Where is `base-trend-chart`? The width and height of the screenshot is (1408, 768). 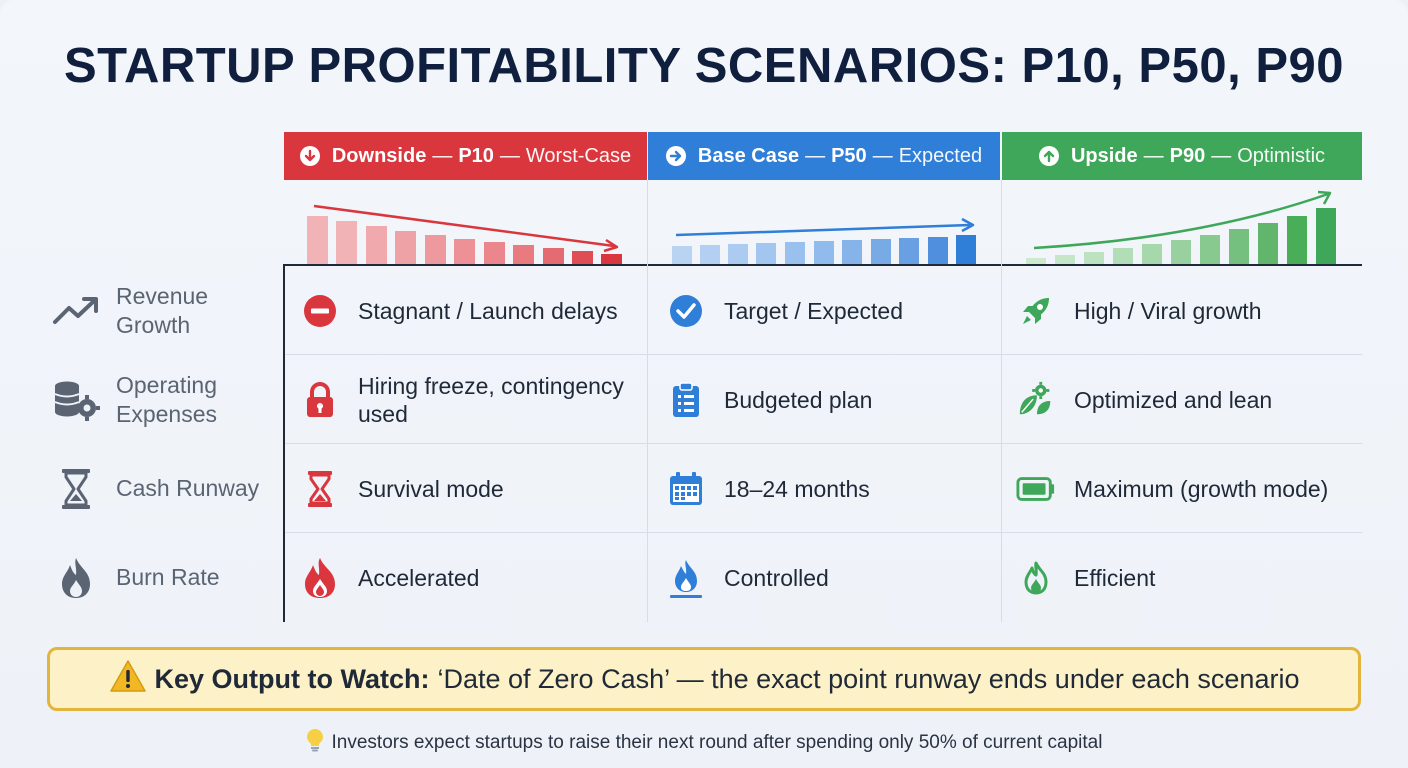
base-trend-chart is located at coordinates (824, 241).